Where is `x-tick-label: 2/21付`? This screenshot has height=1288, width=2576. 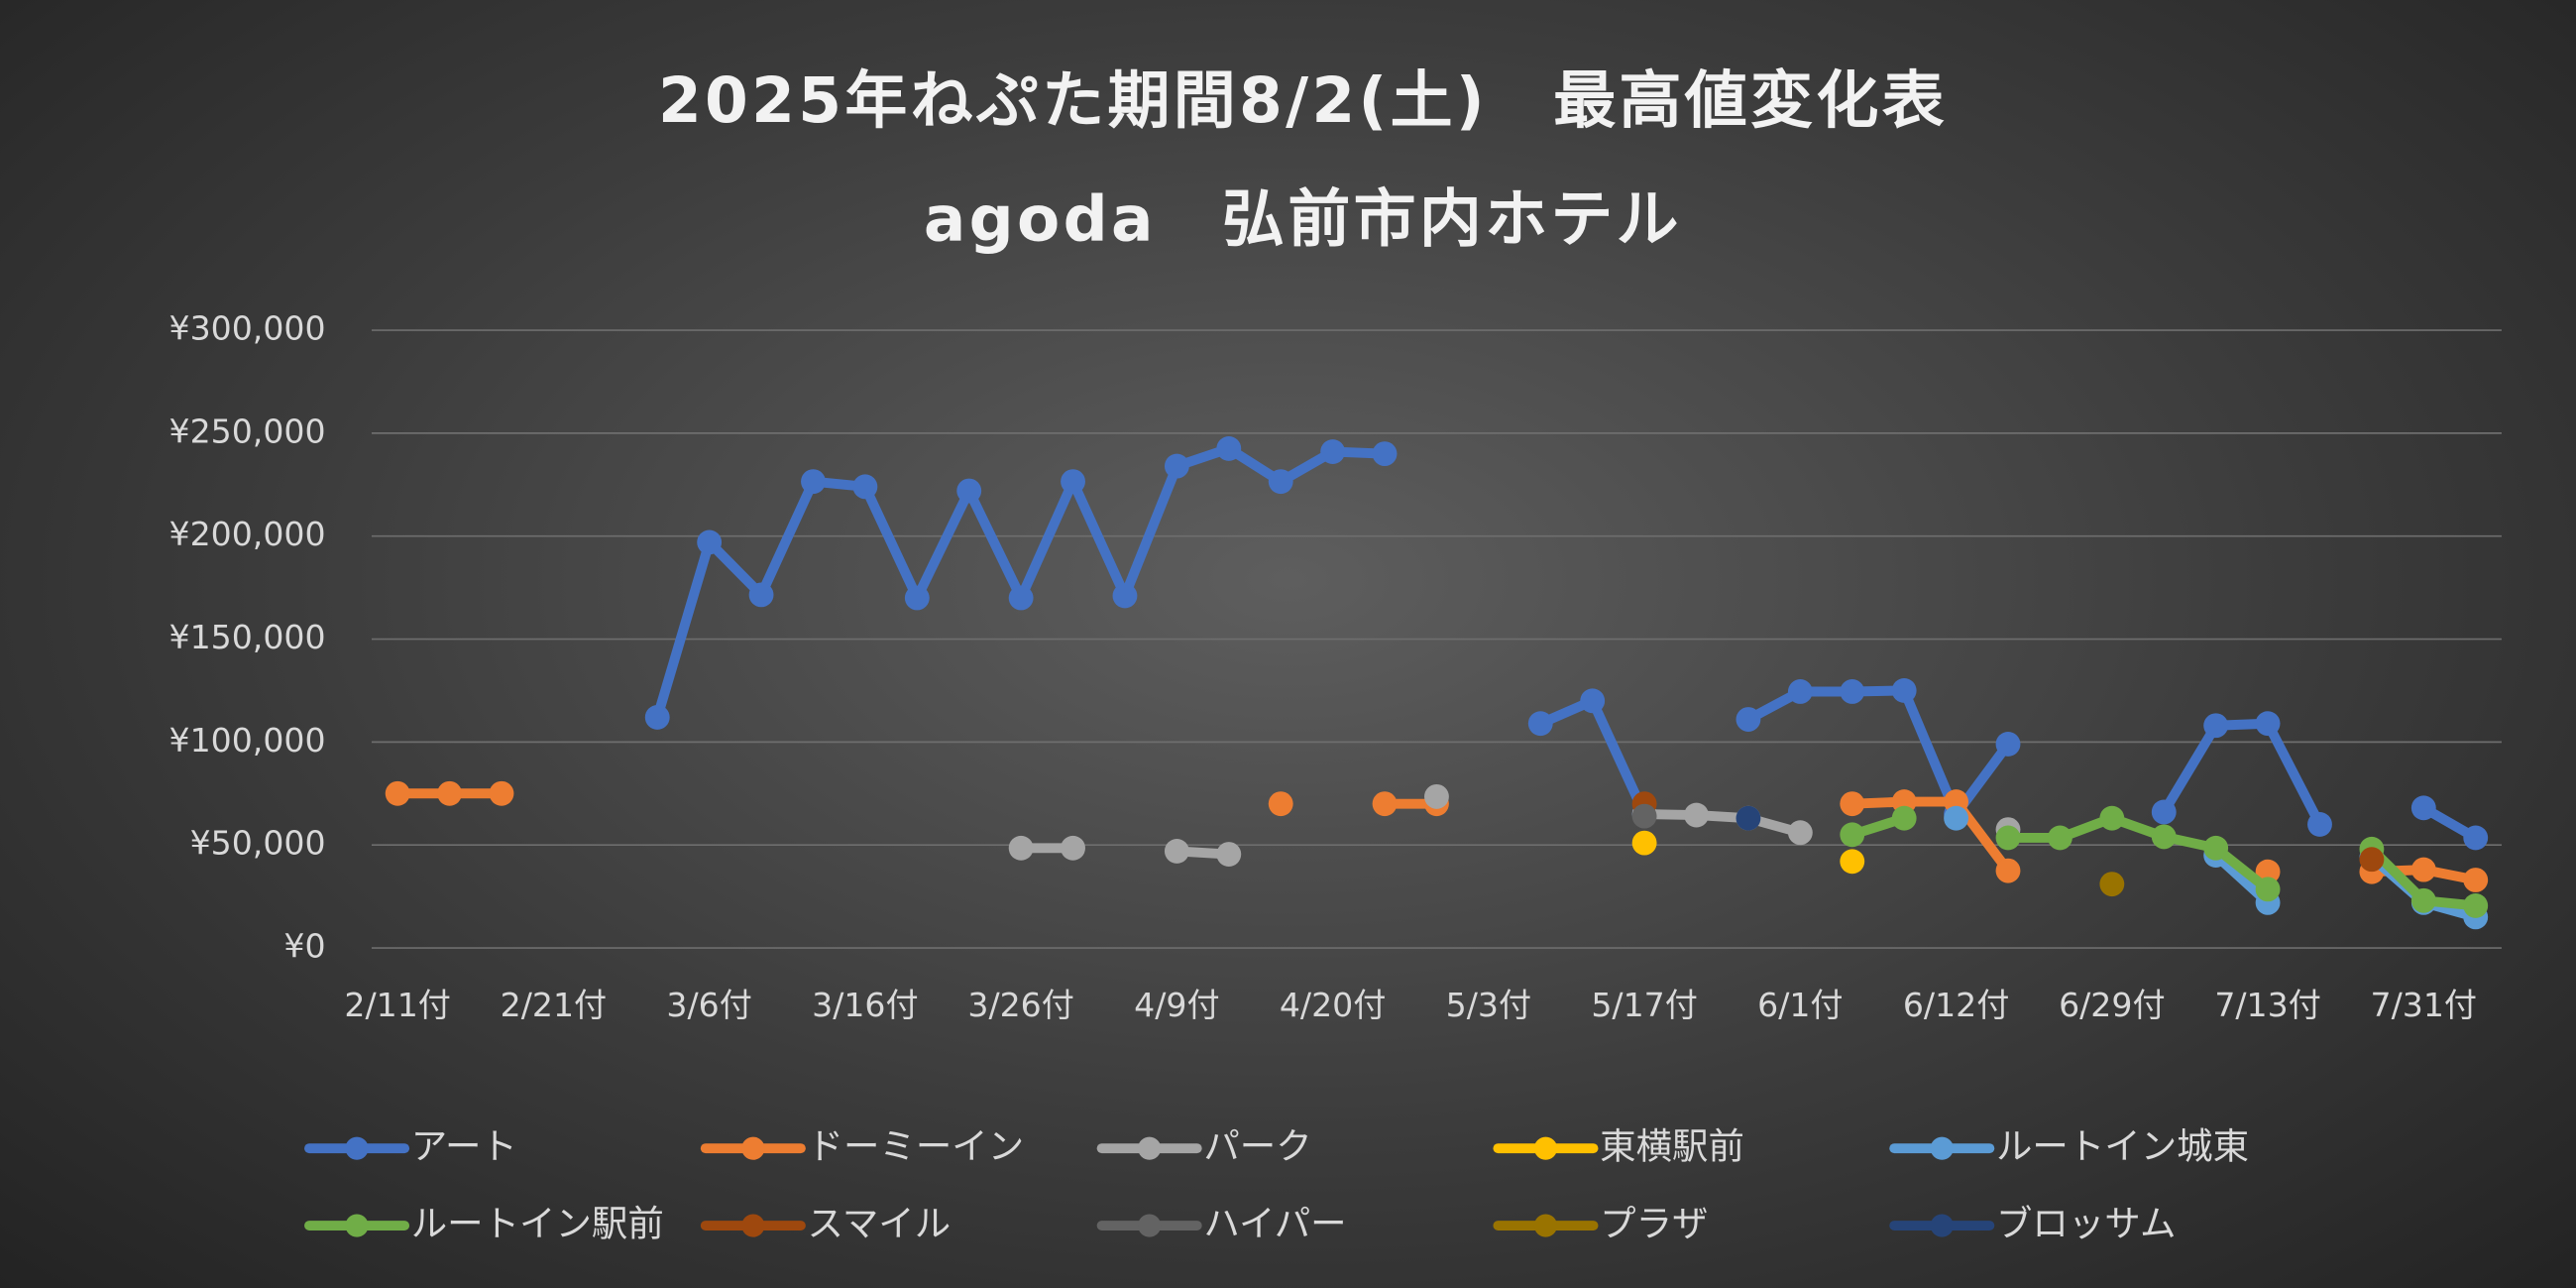 x-tick-label: 2/21付 is located at coordinates (554, 1005).